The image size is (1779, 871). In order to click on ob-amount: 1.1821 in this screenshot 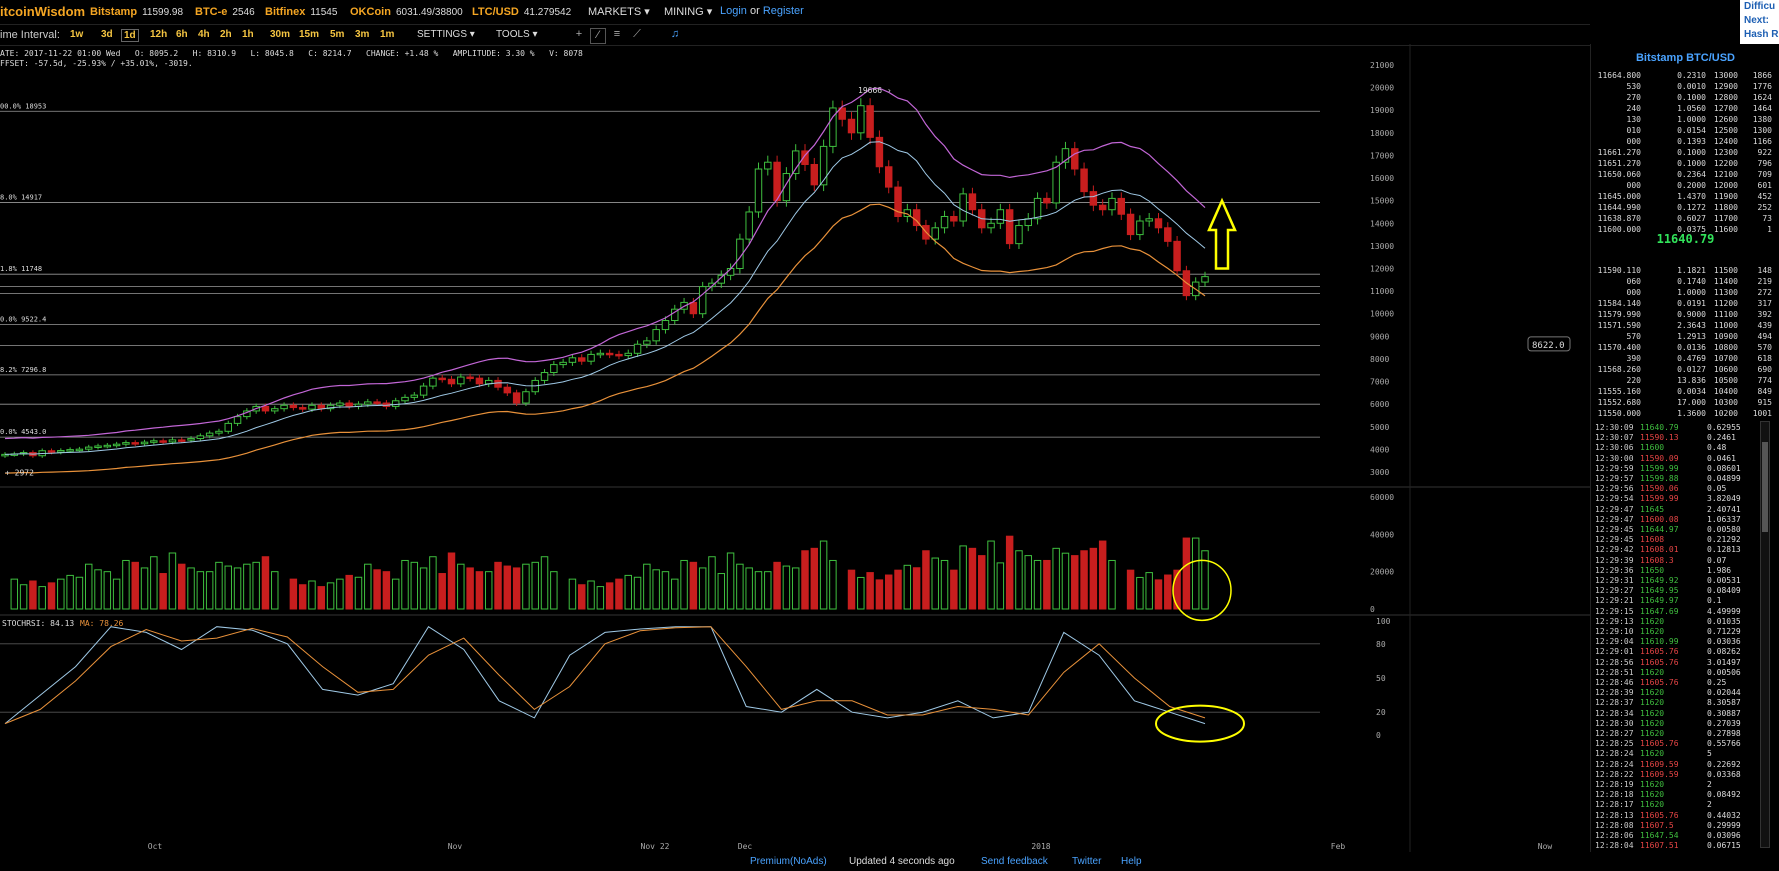, I will do `click(1691, 270)`.